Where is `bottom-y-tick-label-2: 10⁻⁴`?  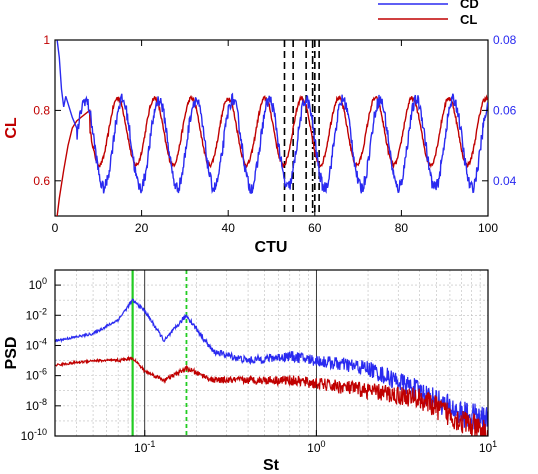
bottom-y-tick-label-2: 10⁻⁴ is located at coordinates (36, 344).